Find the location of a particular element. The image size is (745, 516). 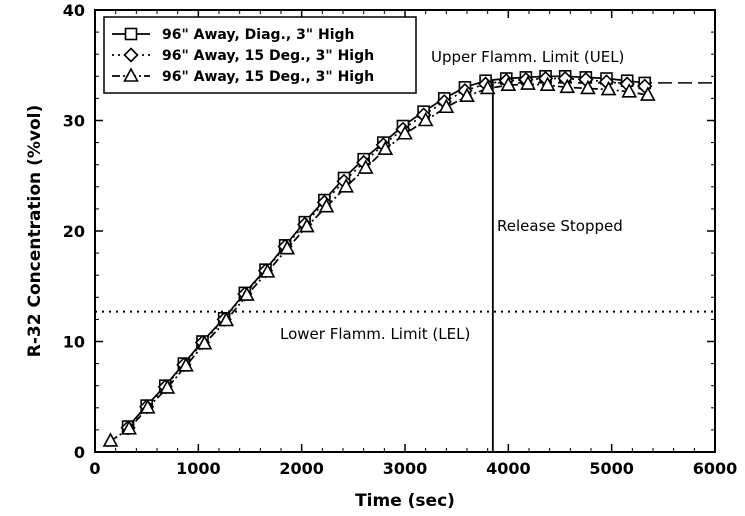

legend-entry: 96" Away, Diag., 3" High is located at coordinates (233, 35).